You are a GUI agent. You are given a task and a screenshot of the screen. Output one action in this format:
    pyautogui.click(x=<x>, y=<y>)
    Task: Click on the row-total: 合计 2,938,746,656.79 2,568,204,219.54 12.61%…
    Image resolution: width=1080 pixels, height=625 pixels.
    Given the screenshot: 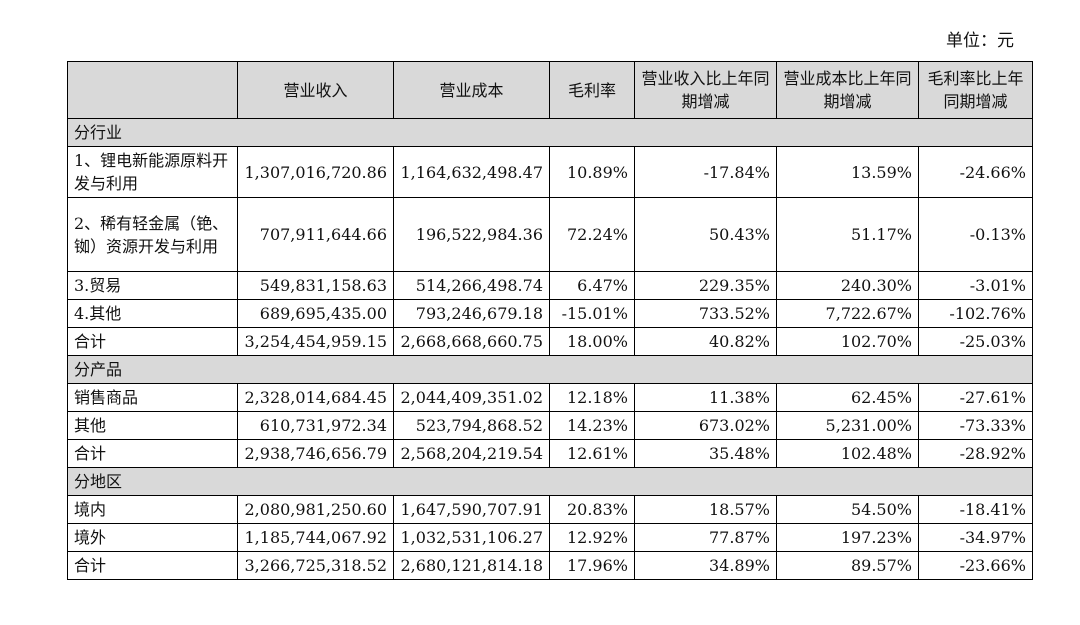 What is the action you would take?
    pyautogui.click(x=550, y=453)
    